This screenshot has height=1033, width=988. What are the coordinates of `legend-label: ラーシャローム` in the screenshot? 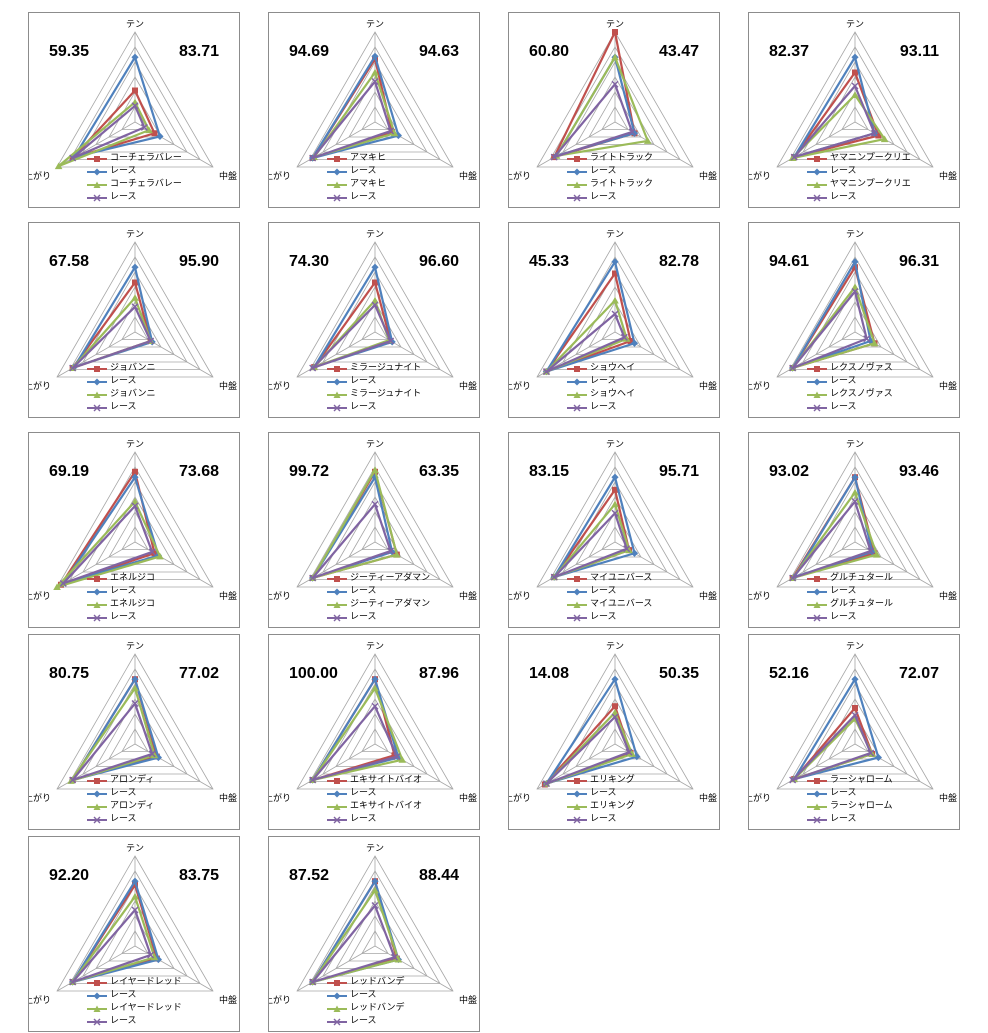 It's located at (861, 806).